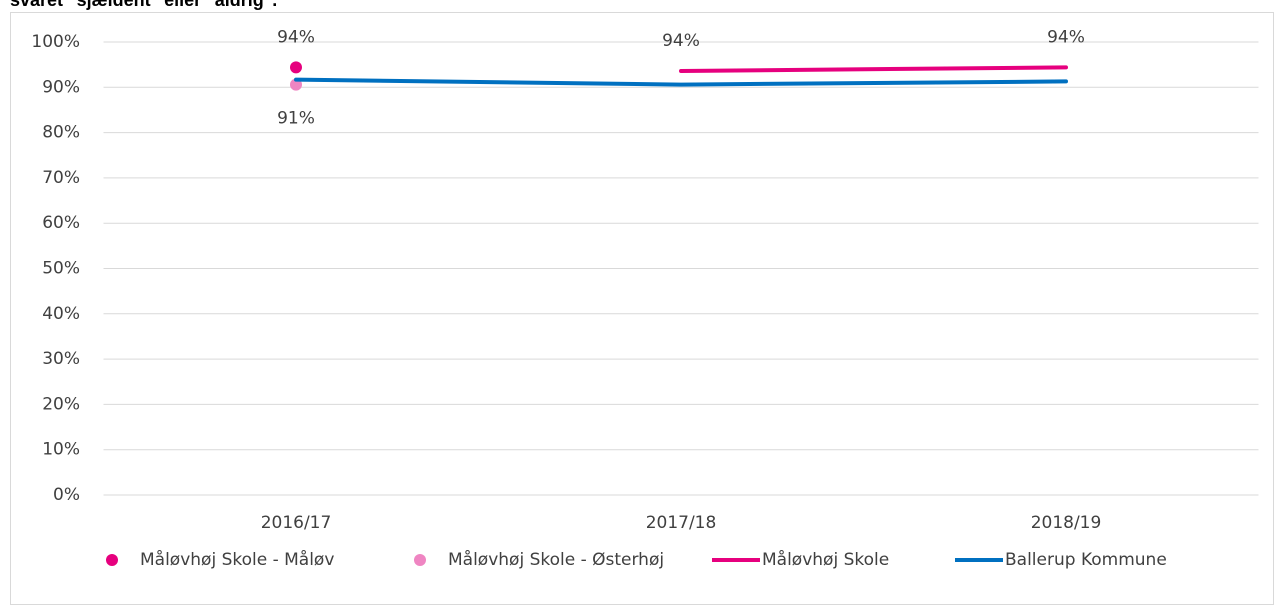  What do you see at coordinates (61, 314) in the screenshot?
I see `y-tick-label: 40%` at bounding box center [61, 314].